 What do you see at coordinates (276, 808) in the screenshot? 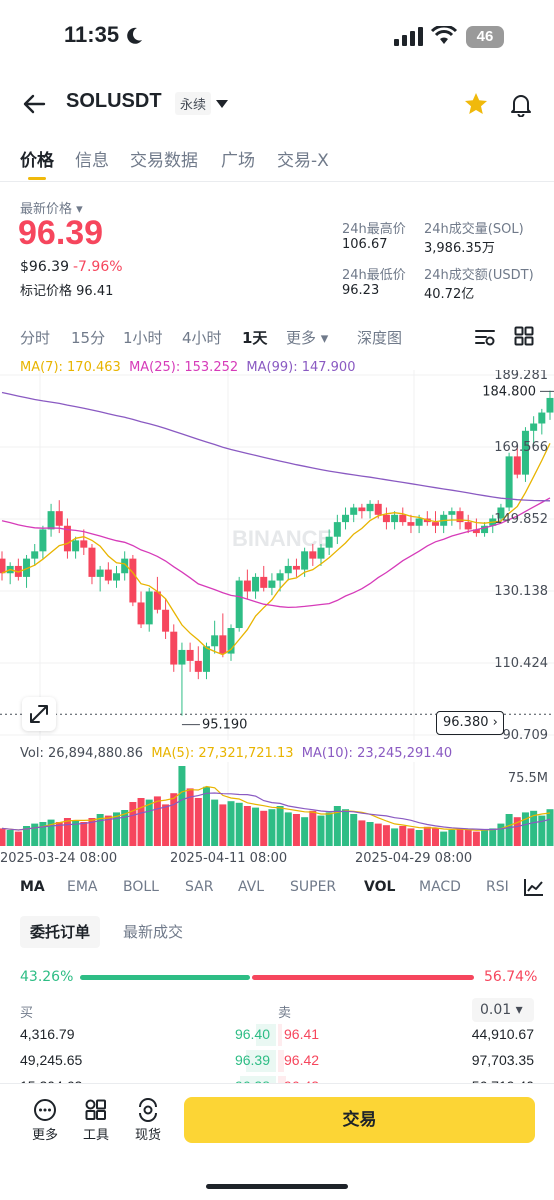
I see `vol-ma5-line` at bounding box center [276, 808].